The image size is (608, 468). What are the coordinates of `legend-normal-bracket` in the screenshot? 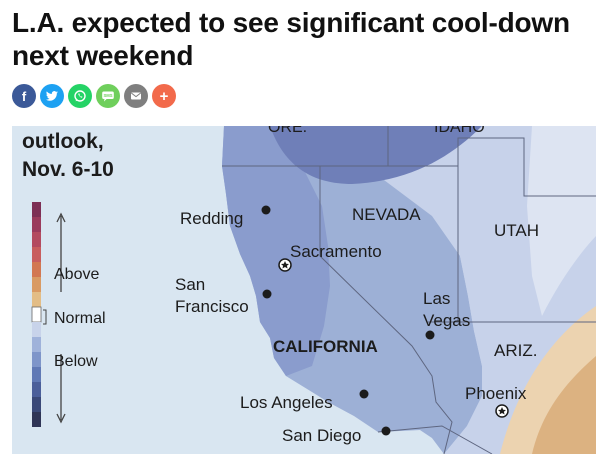 It's located at (45, 317).